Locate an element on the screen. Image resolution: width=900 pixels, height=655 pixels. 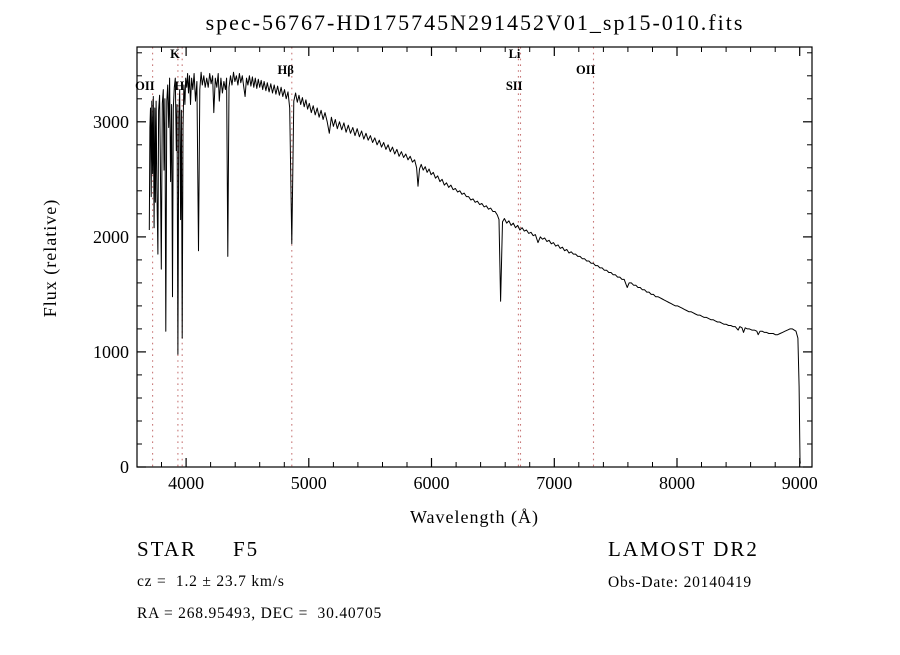
classification-line: STAR F5 is located at coordinates (198, 549).